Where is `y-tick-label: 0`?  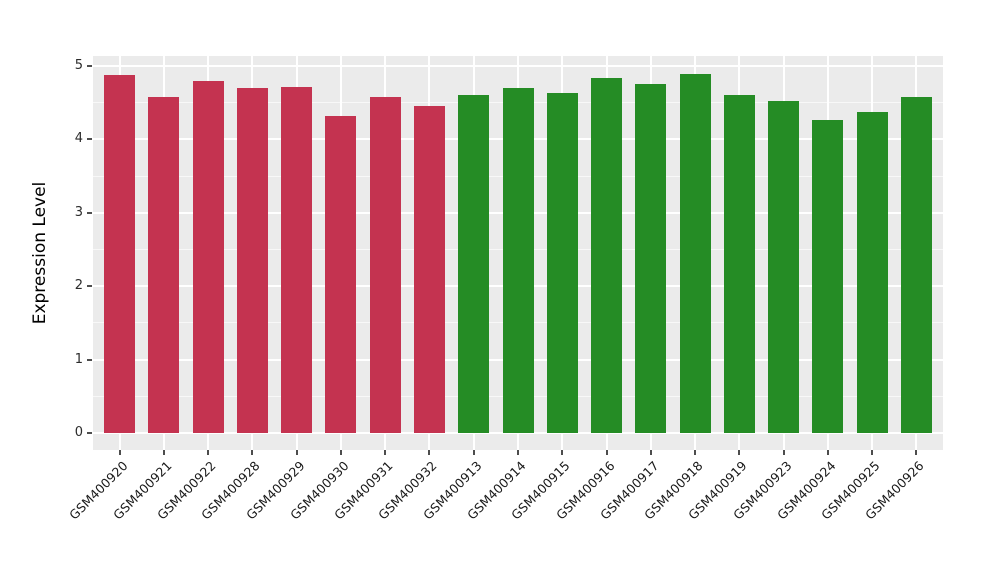 y-tick-label: 0 is located at coordinates (78, 432).